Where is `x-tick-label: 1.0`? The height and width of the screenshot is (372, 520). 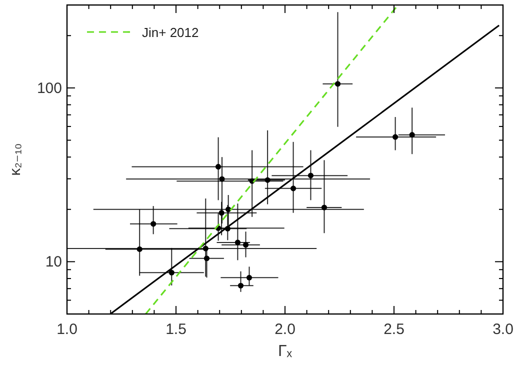
x-tick-label: 1.0 is located at coordinates (67, 329).